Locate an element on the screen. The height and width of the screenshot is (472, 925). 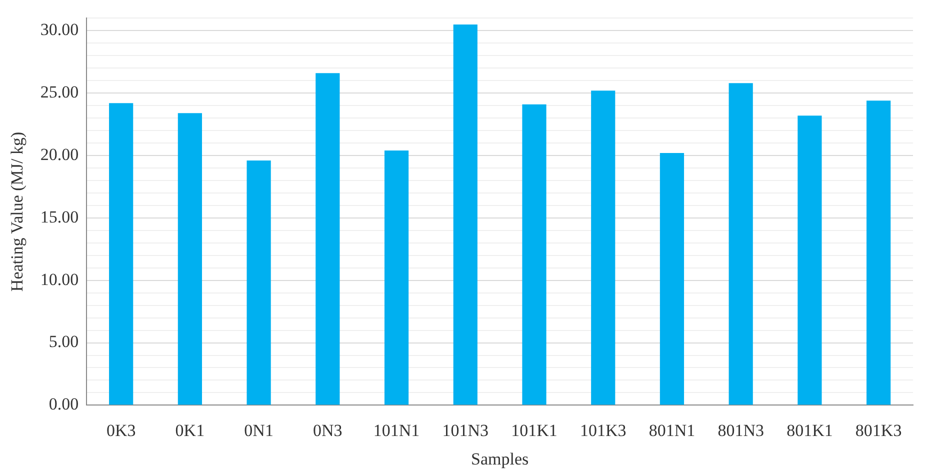
y-tick-label: 10.00 is located at coordinates (59, 279).